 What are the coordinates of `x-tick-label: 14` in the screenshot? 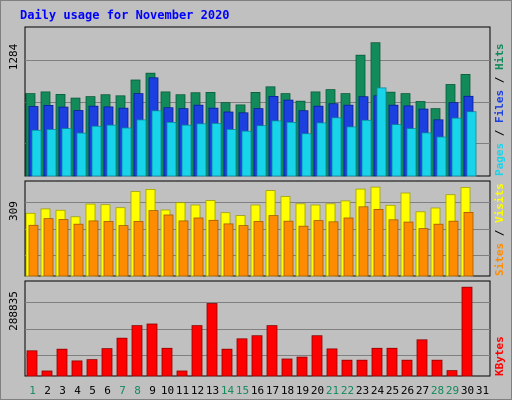 It's located at (228, 390).